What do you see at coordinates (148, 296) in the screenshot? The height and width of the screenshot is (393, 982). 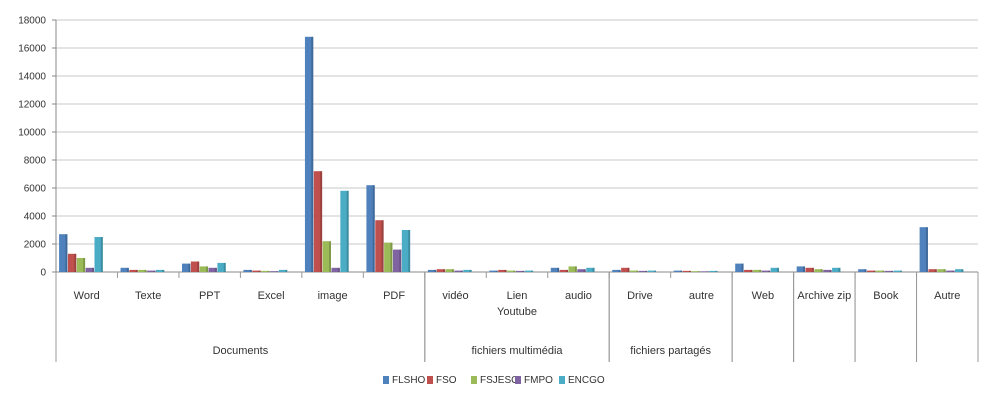 I see `category-label: Texte` at bounding box center [148, 296].